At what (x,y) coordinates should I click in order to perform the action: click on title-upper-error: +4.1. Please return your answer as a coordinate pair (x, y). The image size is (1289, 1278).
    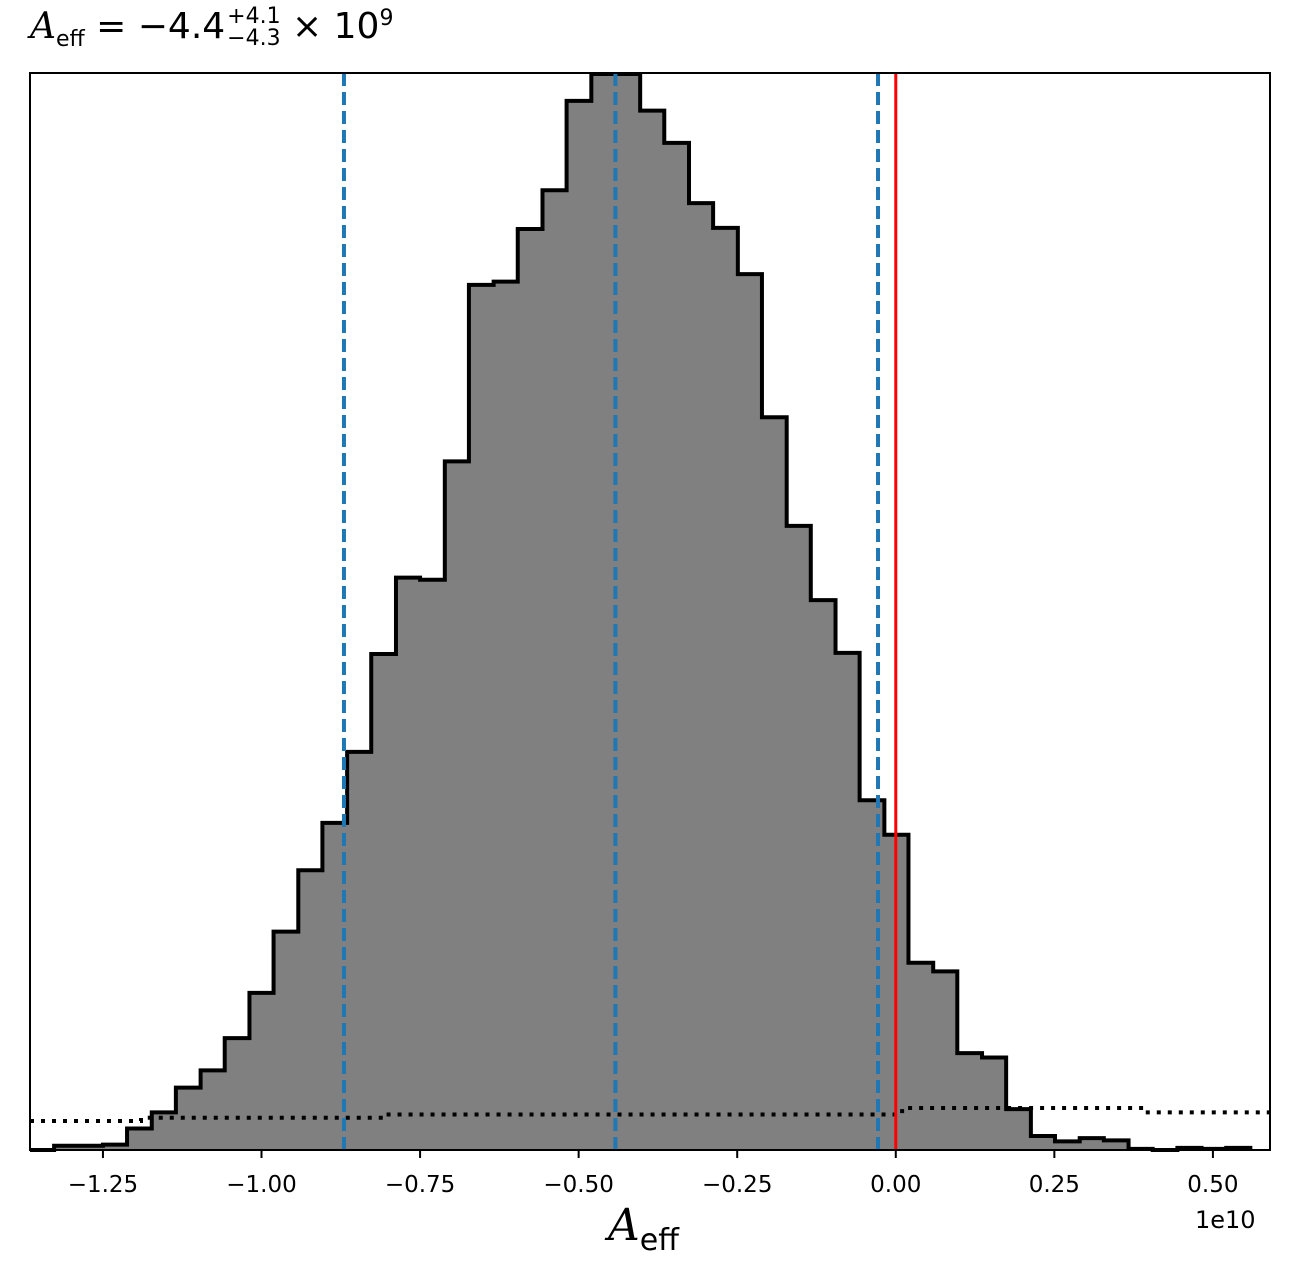
    Looking at the image, I should click on (254, 16).